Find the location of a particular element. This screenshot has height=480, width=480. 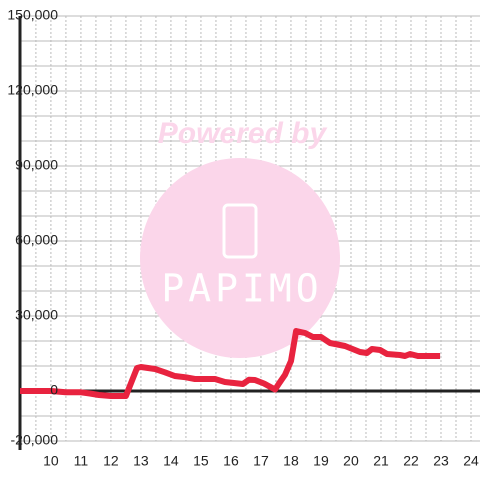

x-tick-label: 20 is located at coordinates (351, 461).